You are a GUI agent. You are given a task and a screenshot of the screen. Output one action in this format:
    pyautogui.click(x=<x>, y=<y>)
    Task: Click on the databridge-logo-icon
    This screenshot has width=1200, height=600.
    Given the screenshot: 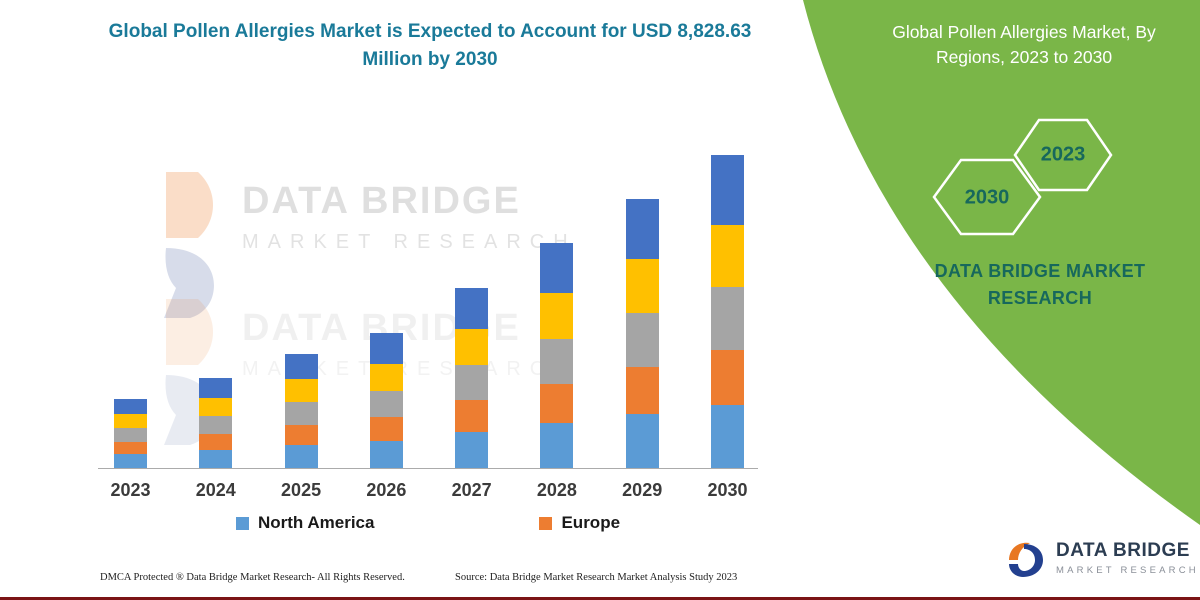 What is the action you would take?
    pyautogui.click(x=1026, y=559)
    